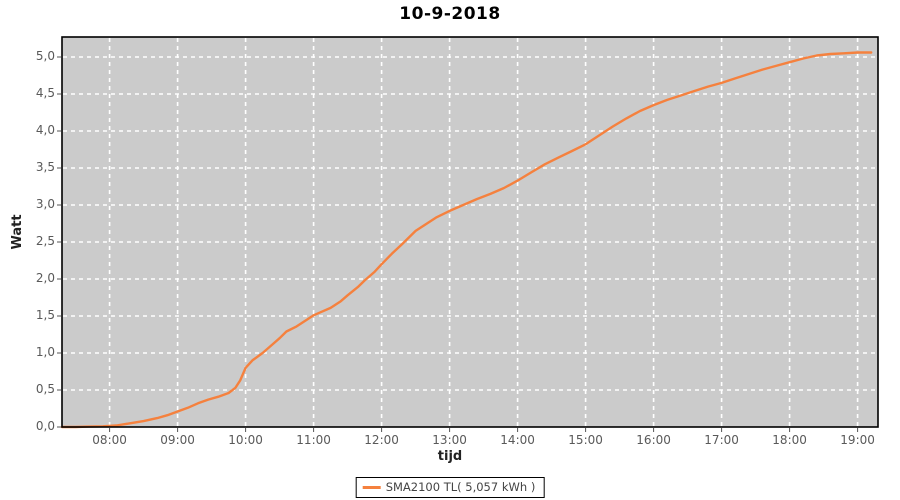 This screenshot has height=500, width=900. What do you see at coordinates (450, 14) in the screenshot?
I see `chart-title: 10-9-2018` at bounding box center [450, 14].